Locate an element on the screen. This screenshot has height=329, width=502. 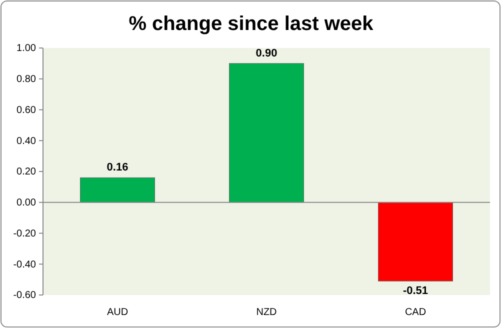
data-label: 0.16 is located at coordinates (117, 168).